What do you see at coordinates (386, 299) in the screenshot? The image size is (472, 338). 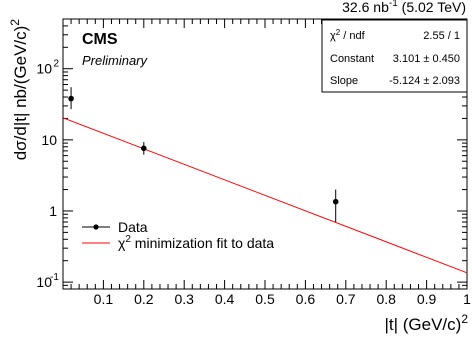 I see `x-tick-label: 0.8` at bounding box center [386, 299].